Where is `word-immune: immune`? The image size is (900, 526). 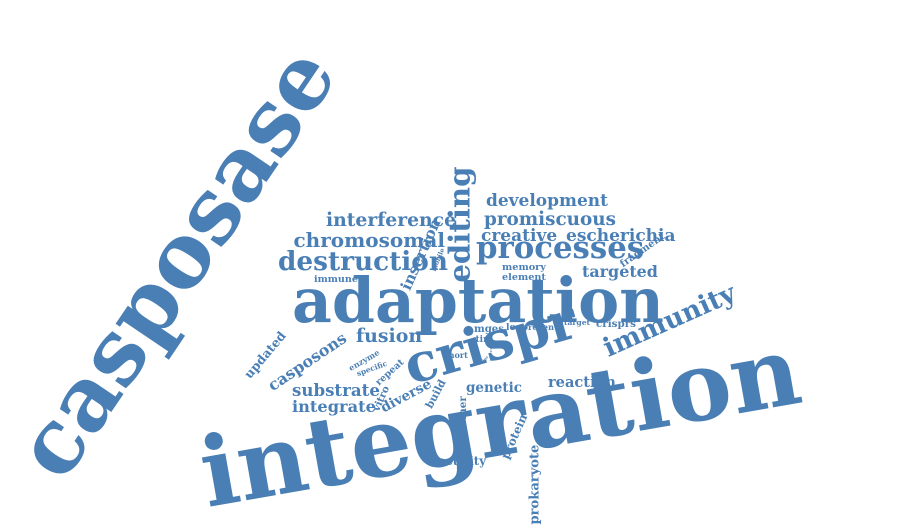
word-immune: immune is located at coordinates (336, 279).